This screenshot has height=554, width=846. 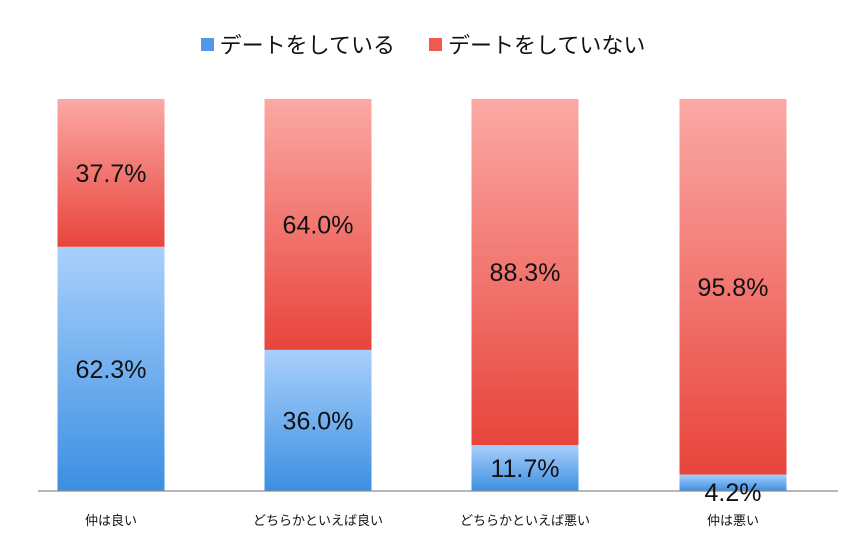 I want to click on category-label-2: どちらかといえば良い, so click(x=318, y=521).